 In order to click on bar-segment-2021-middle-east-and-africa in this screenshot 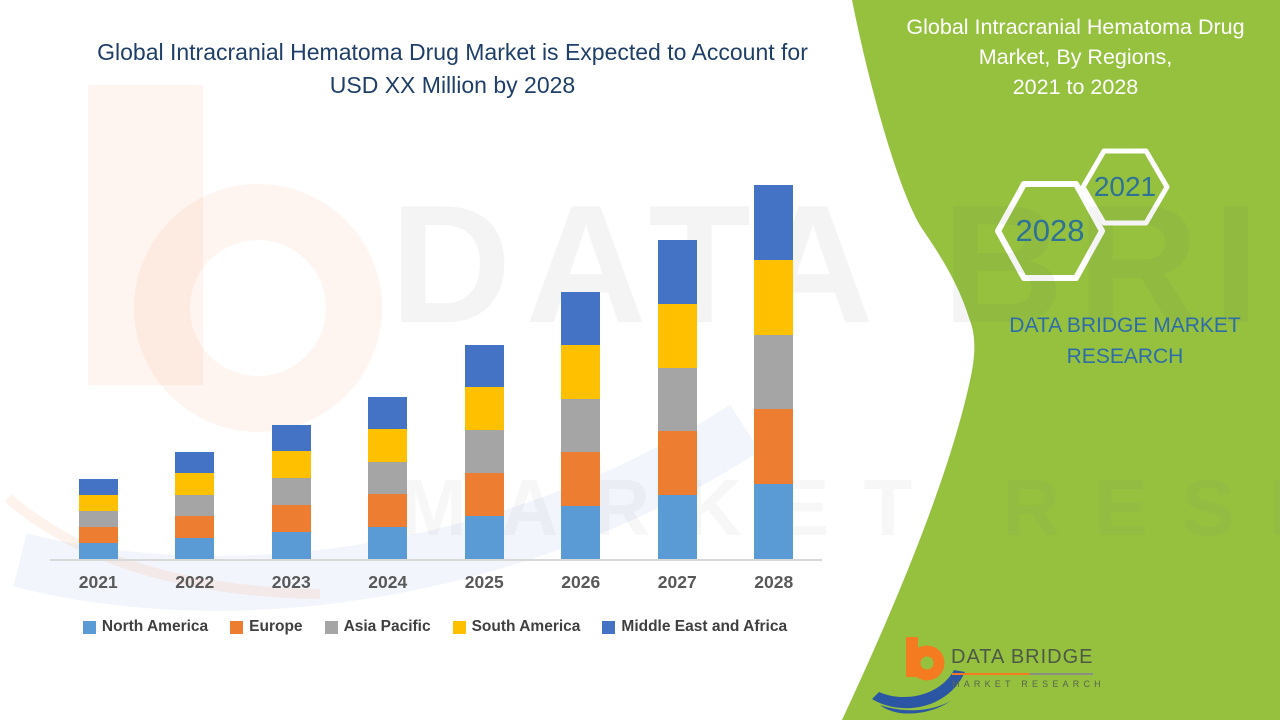, I will do `click(98, 487)`.